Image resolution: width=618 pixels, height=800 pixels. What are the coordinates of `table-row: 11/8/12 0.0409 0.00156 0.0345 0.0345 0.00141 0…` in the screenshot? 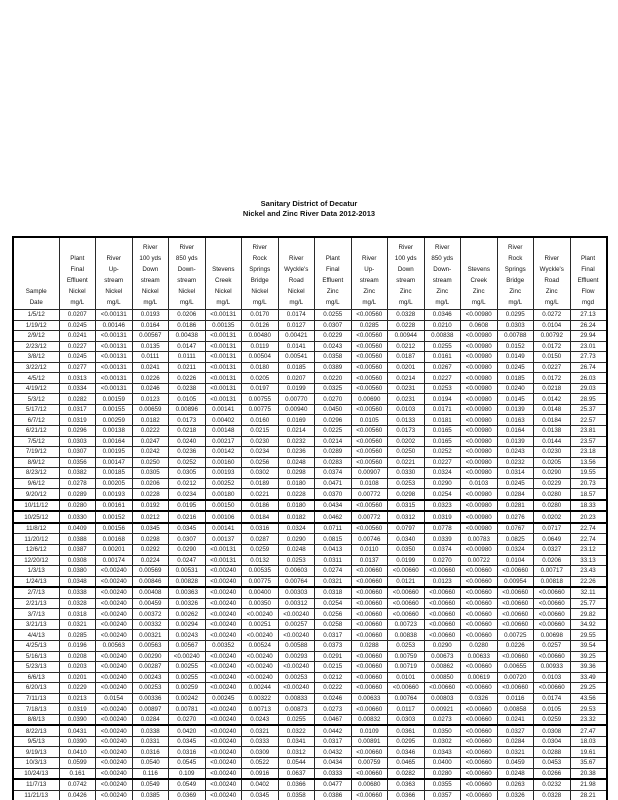 It's located at (309, 528).